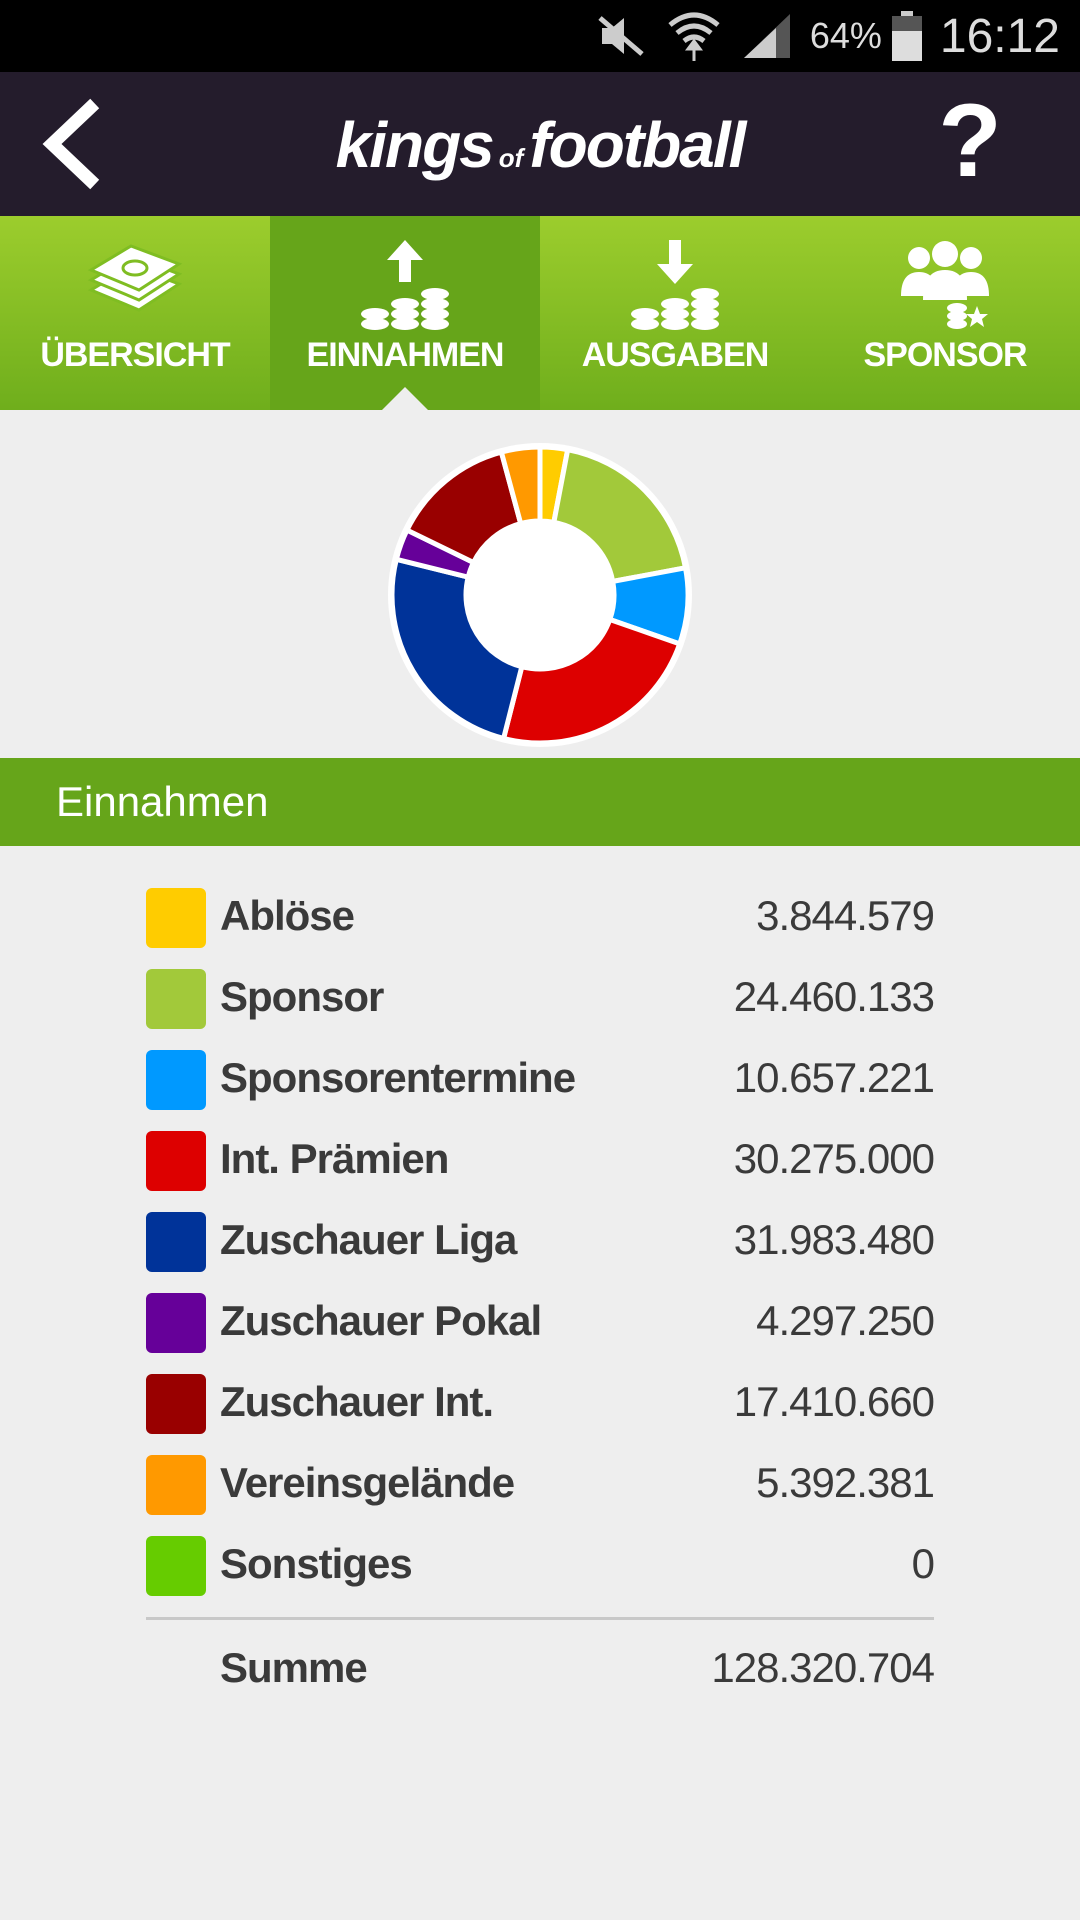 This screenshot has height=1920, width=1080. What do you see at coordinates (71, 144) in the screenshot?
I see `chevron-left-icon` at bounding box center [71, 144].